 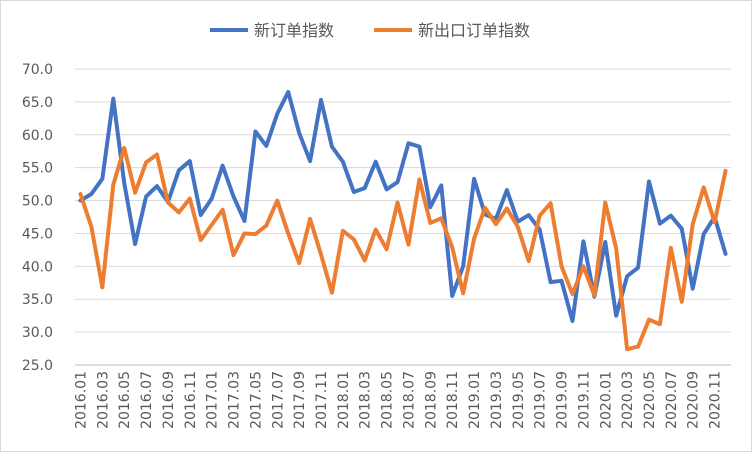 What do you see at coordinates (37, 300) in the screenshot?
I see `y-tick-label: 35.0` at bounding box center [37, 300].